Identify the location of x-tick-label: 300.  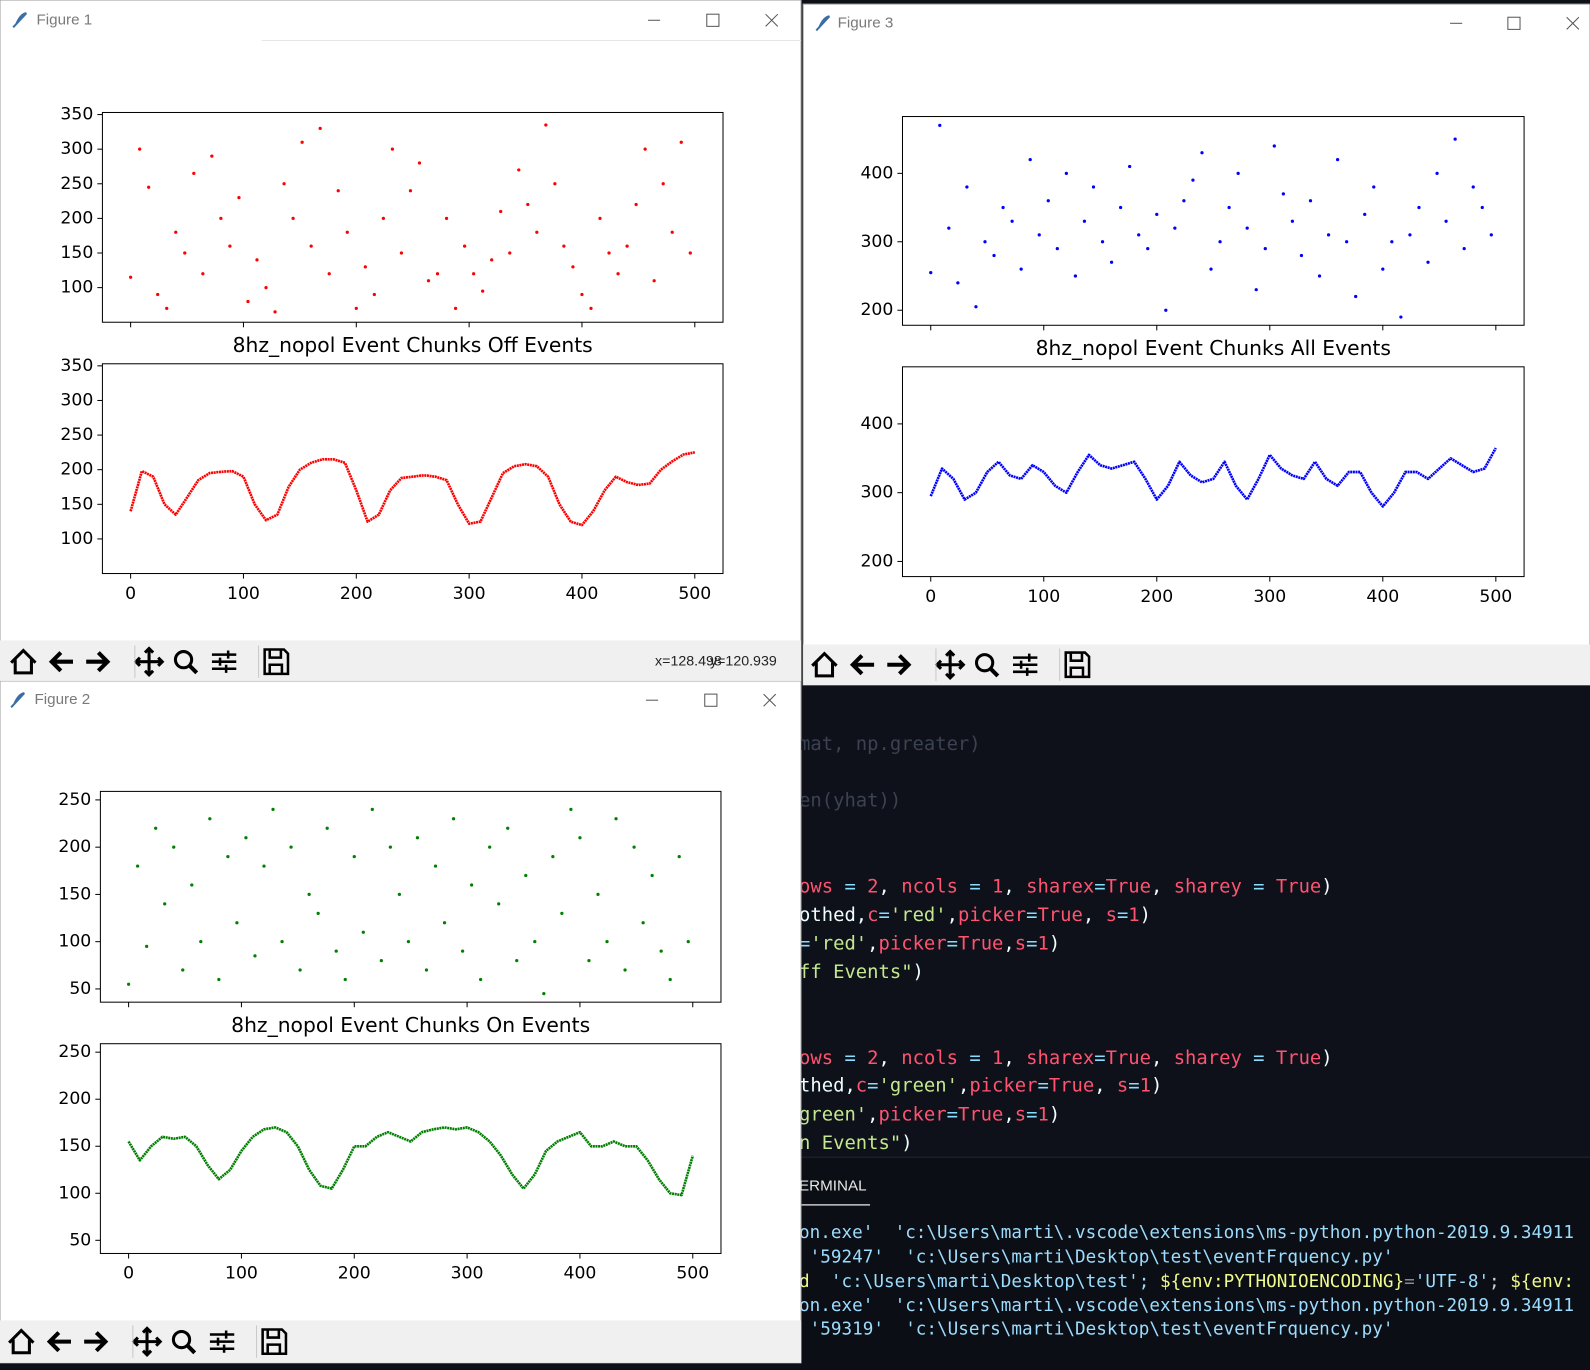
(467, 1274).